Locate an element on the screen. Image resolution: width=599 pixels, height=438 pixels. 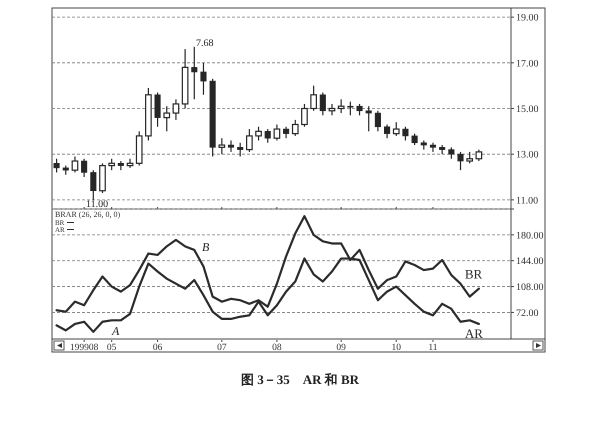
x-tick-label: 11 is located at coordinates (433, 348).